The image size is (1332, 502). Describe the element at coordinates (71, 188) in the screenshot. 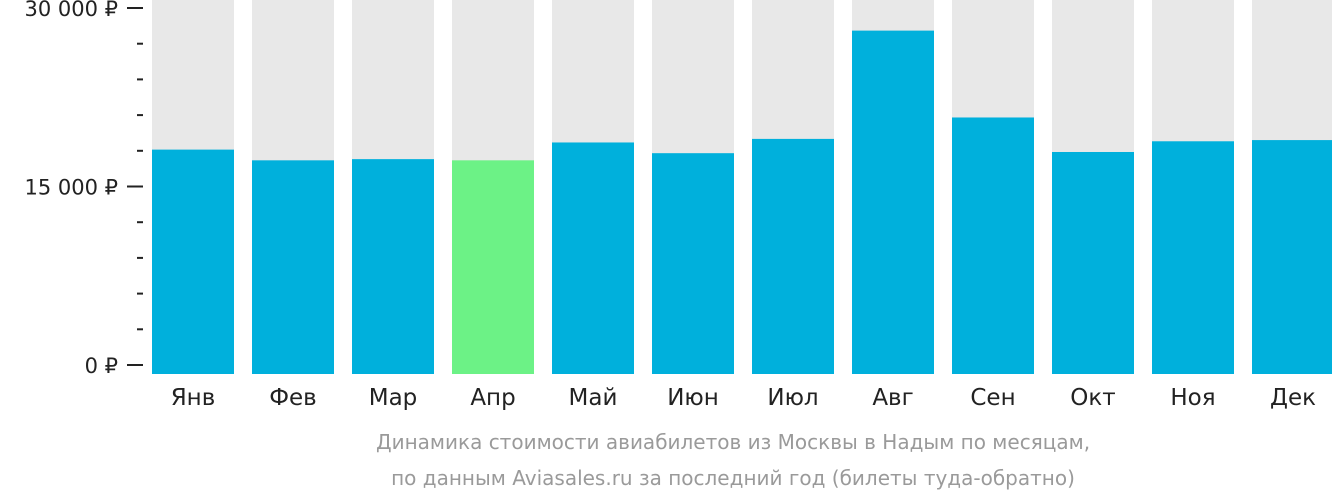

I see `y-tick-label: 15 000 ₽` at that location.